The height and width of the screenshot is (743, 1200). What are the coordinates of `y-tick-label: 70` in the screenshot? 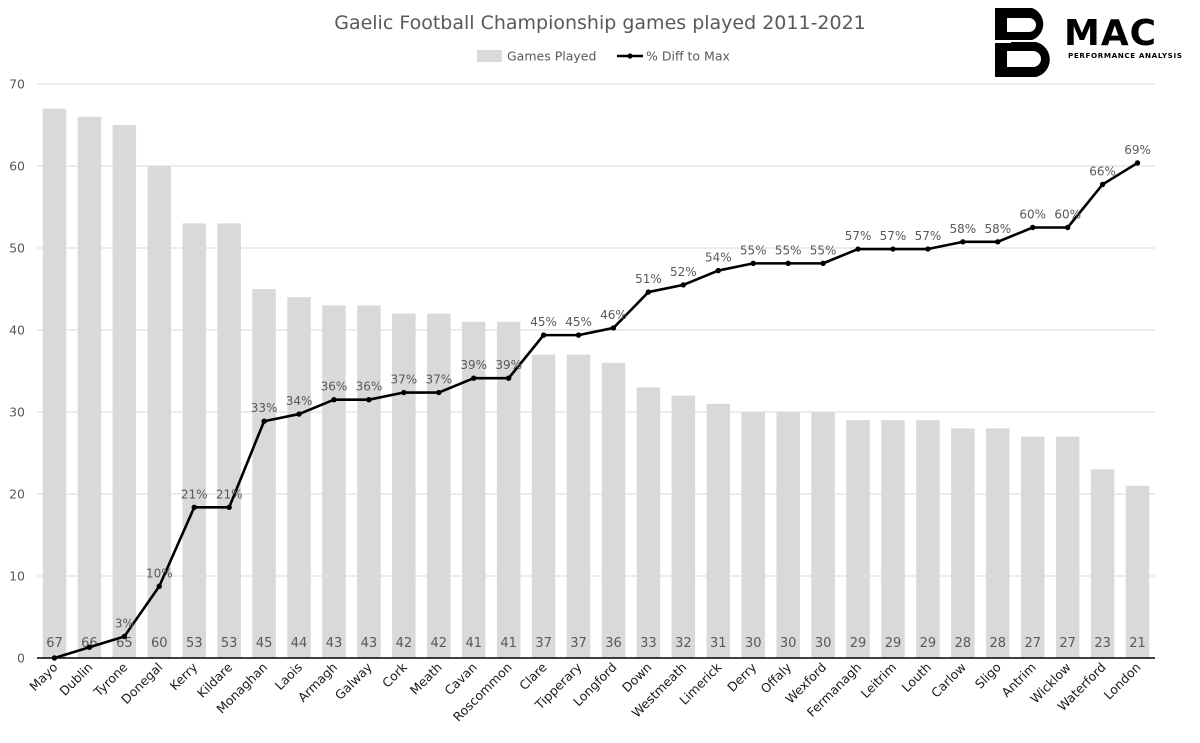 It's located at (17, 84).